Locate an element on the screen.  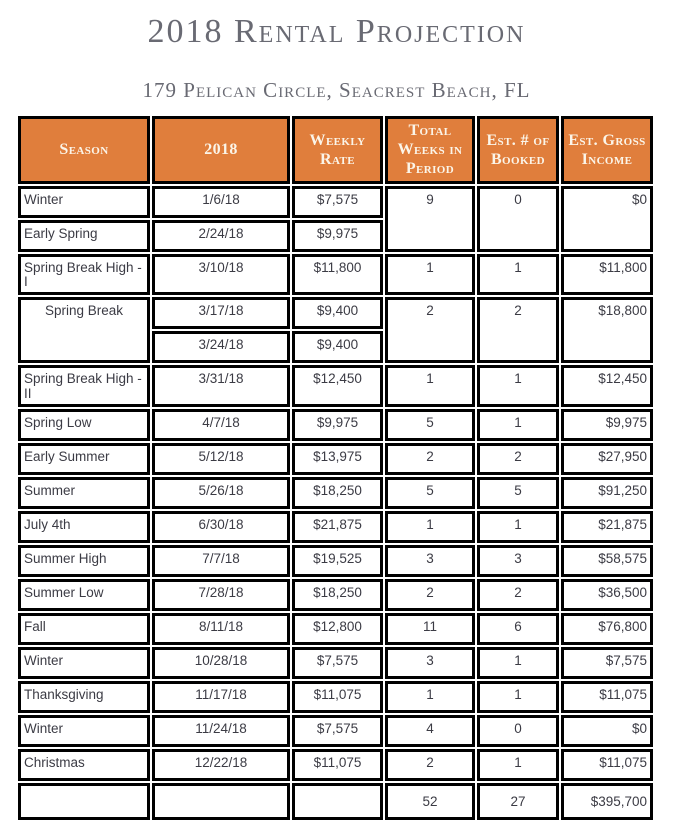
income-cell: $11,800 is located at coordinates (607, 274).